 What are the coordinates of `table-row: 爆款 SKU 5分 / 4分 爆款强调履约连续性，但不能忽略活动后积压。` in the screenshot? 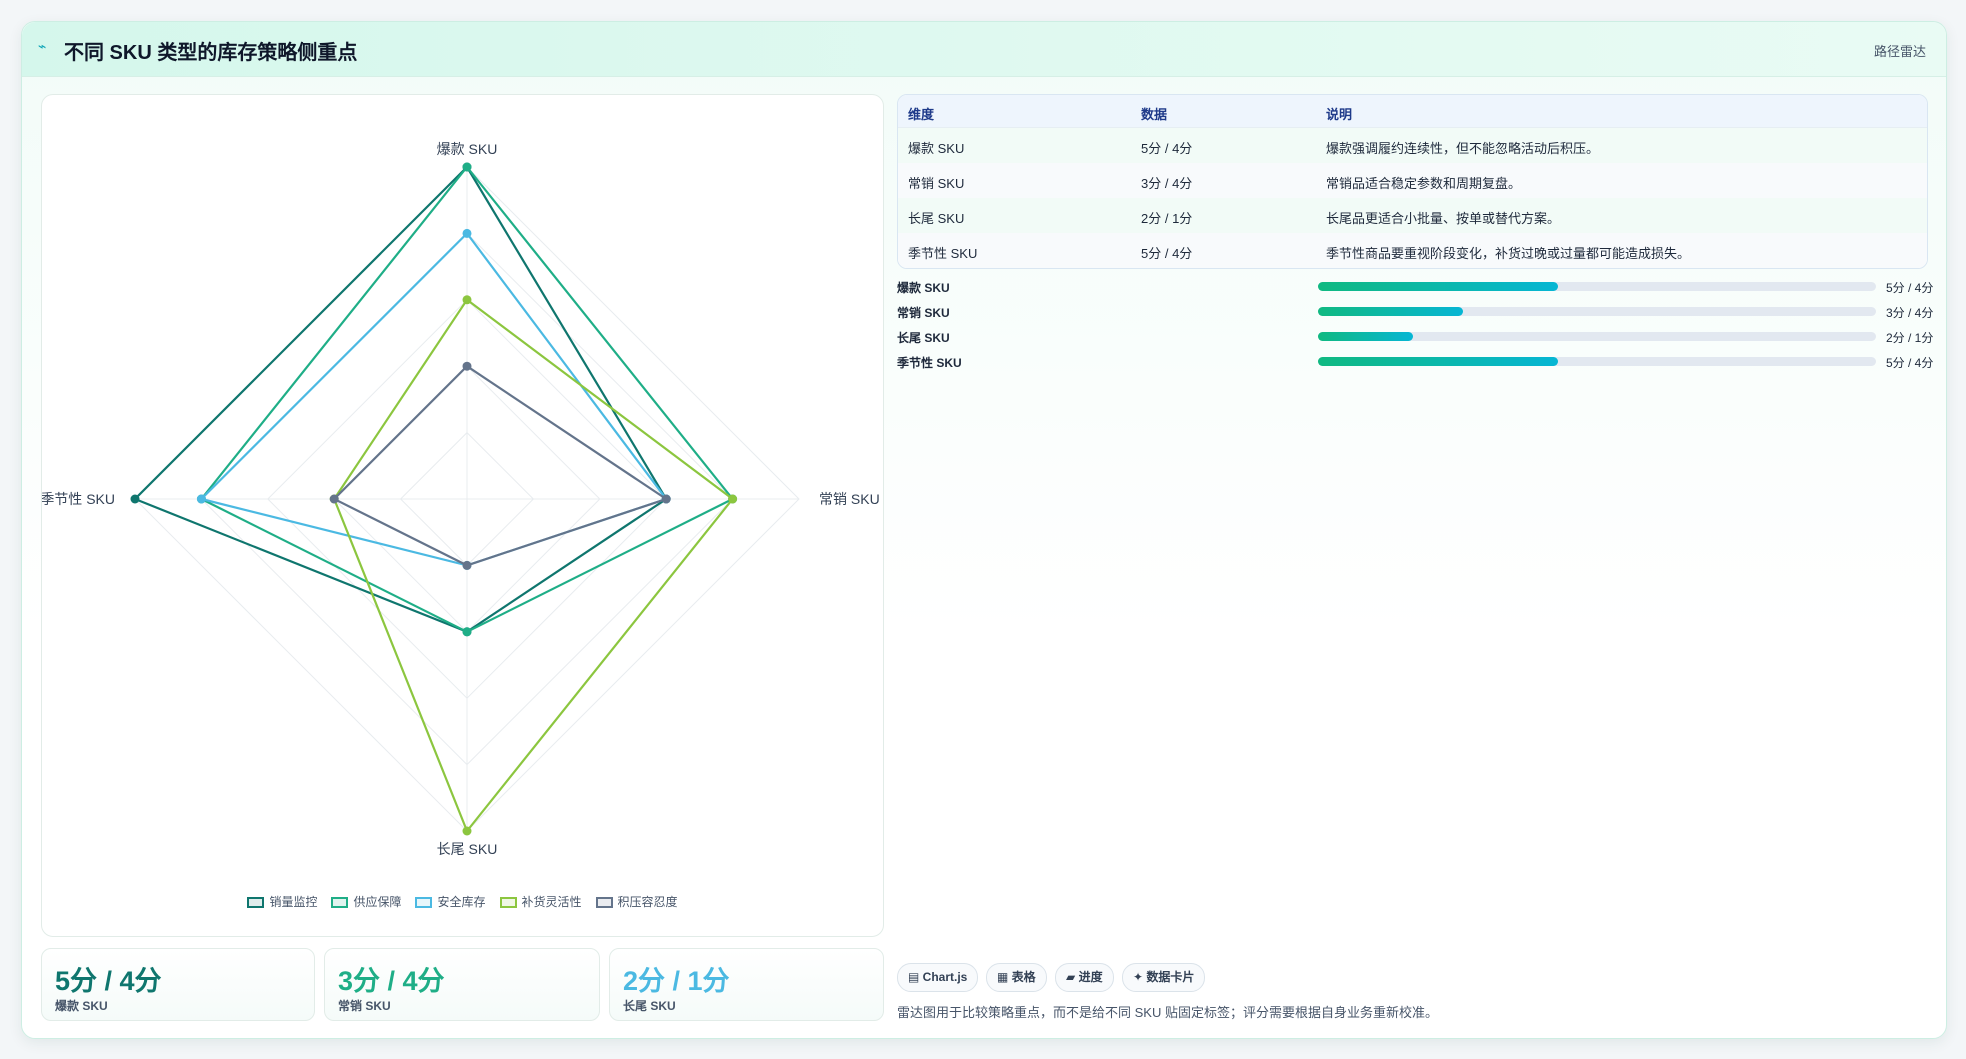 It's located at (1412, 146).